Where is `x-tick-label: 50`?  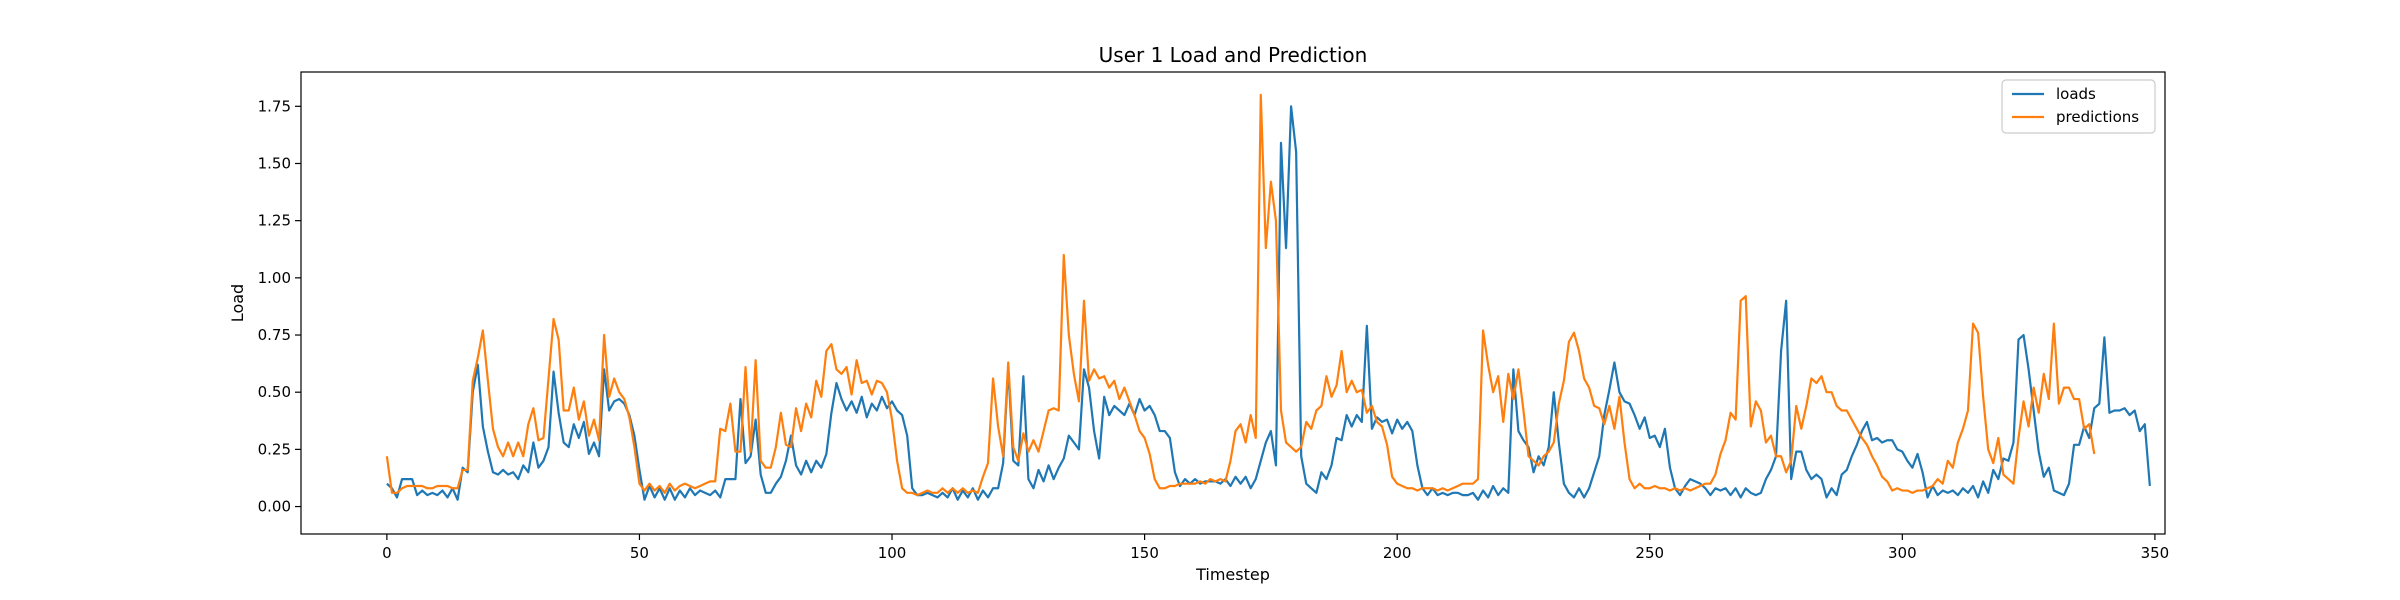 x-tick-label: 50 is located at coordinates (639, 553).